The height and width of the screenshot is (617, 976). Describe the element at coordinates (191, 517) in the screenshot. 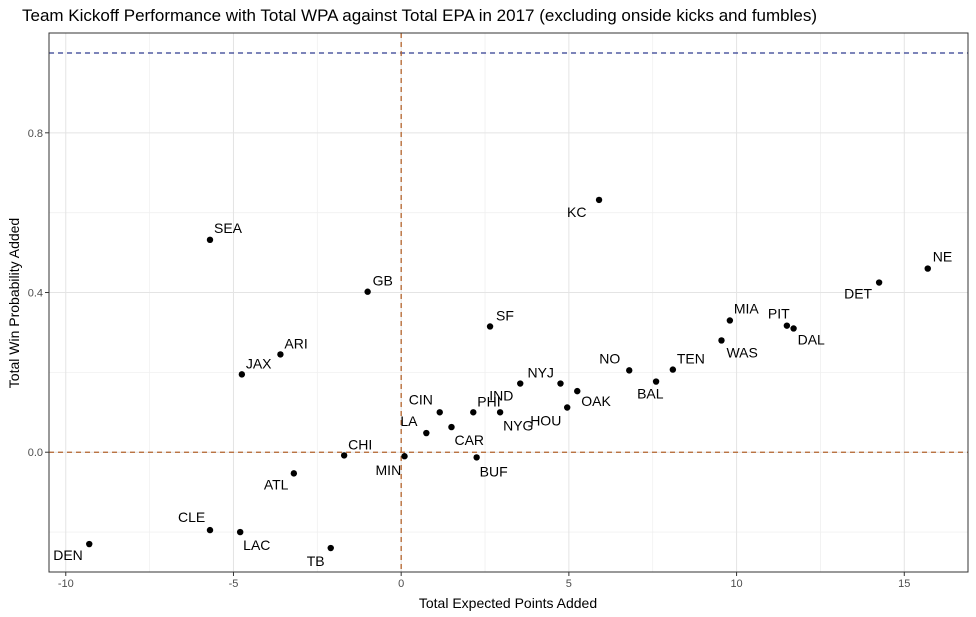

I see `data-label-cle: CLE` at that location.